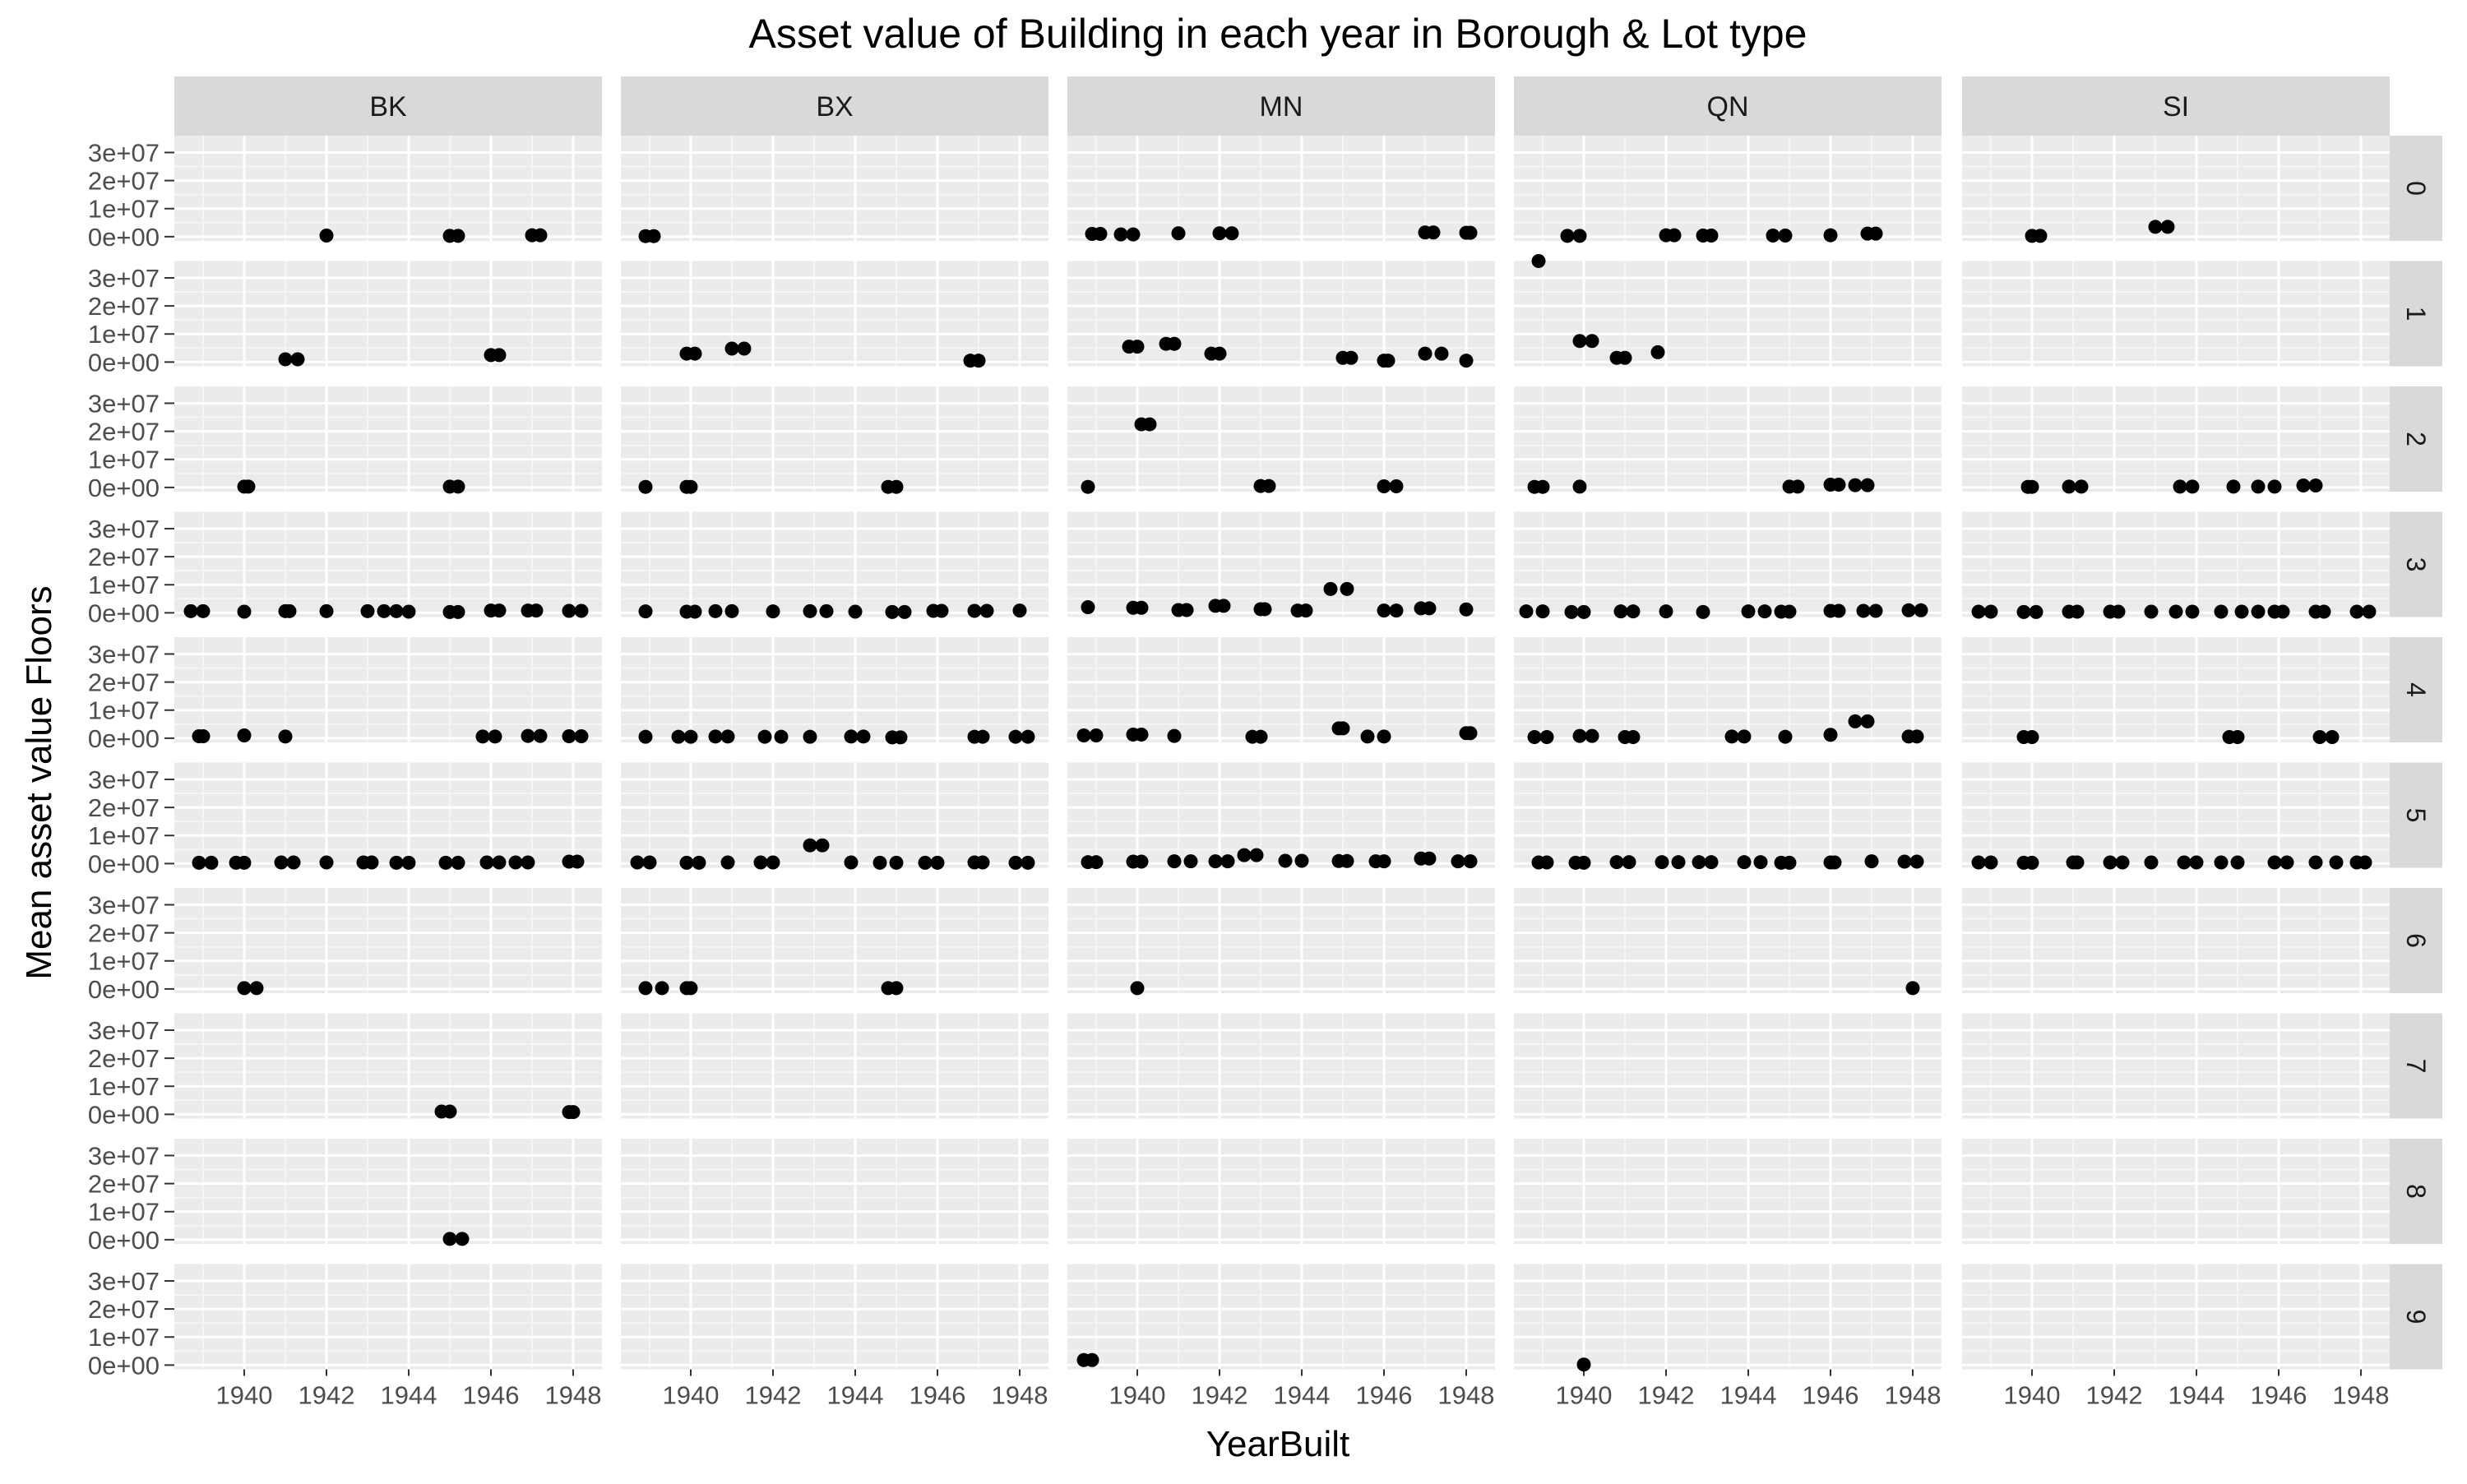 Image resolution: width=2467 pixels, height=1484 pixels. Describe the element at coordinates (2416, 1317) in the screenshot. I see `facet-row-label: 9` at that location.